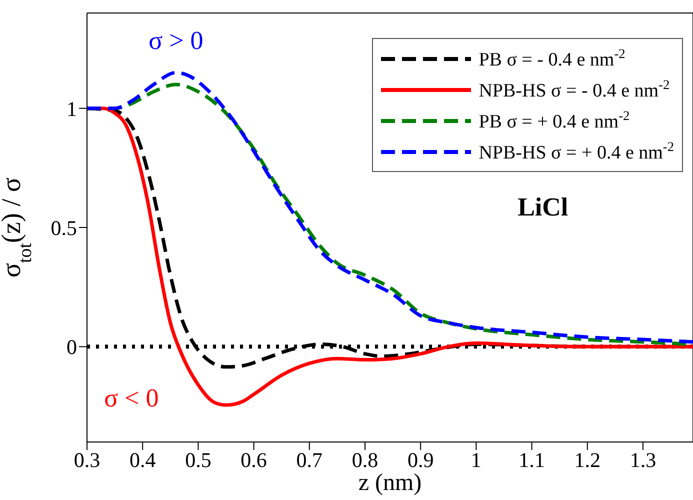  Describe the element at coordinates (531, 460) in the screenshot. I see `x-tick-label: 1.1` at that location.